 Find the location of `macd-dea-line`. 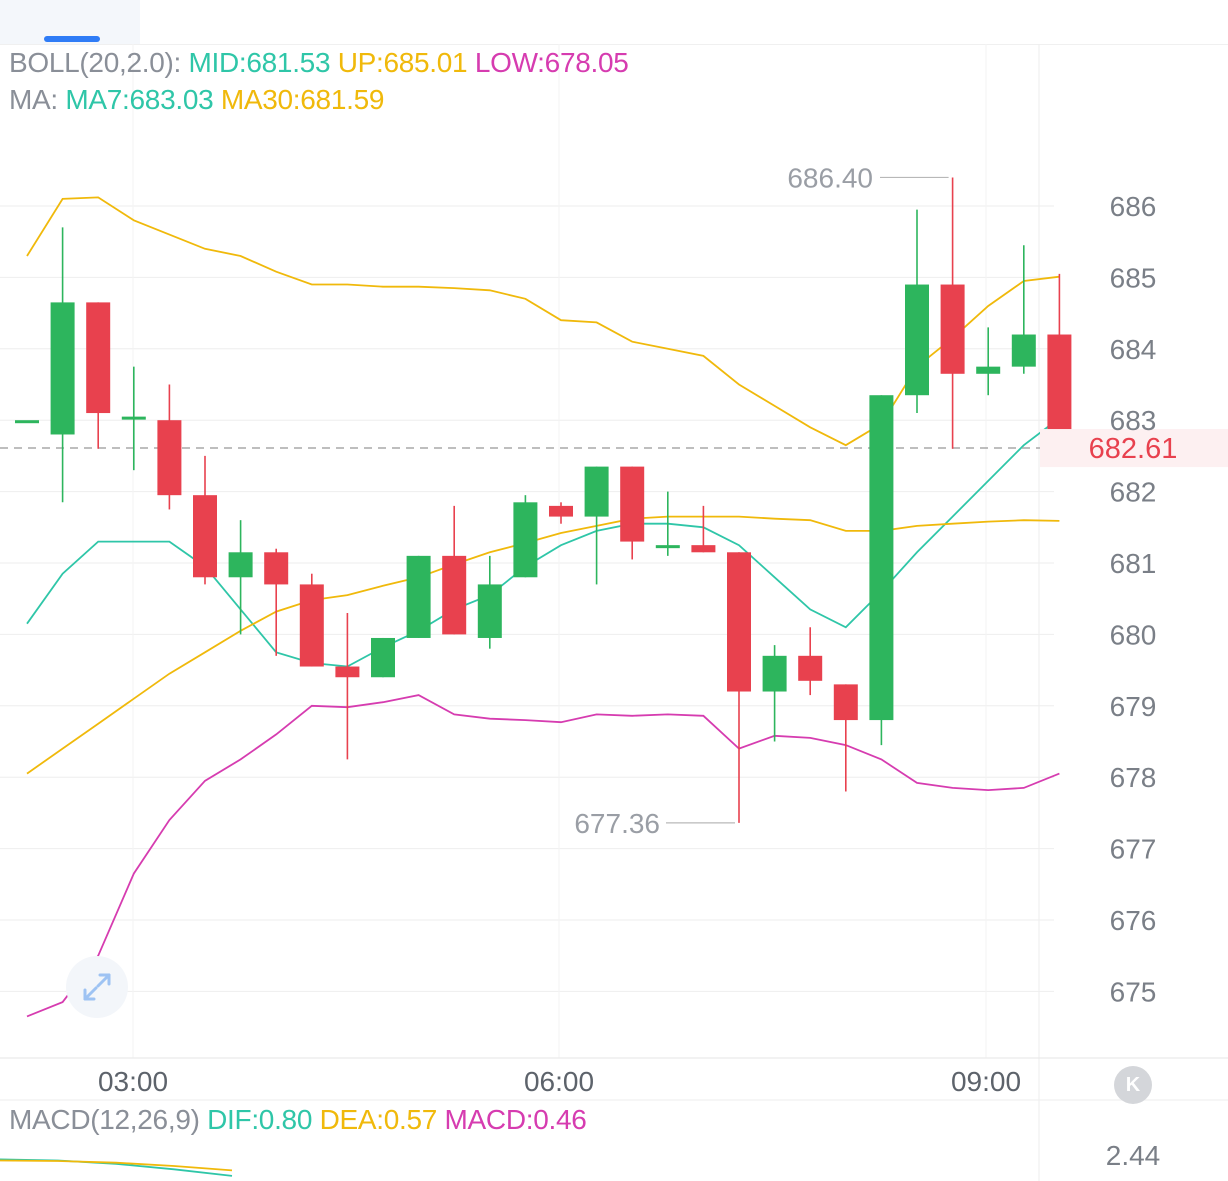

macd-dea-line is located at coordinates (116, 1165).